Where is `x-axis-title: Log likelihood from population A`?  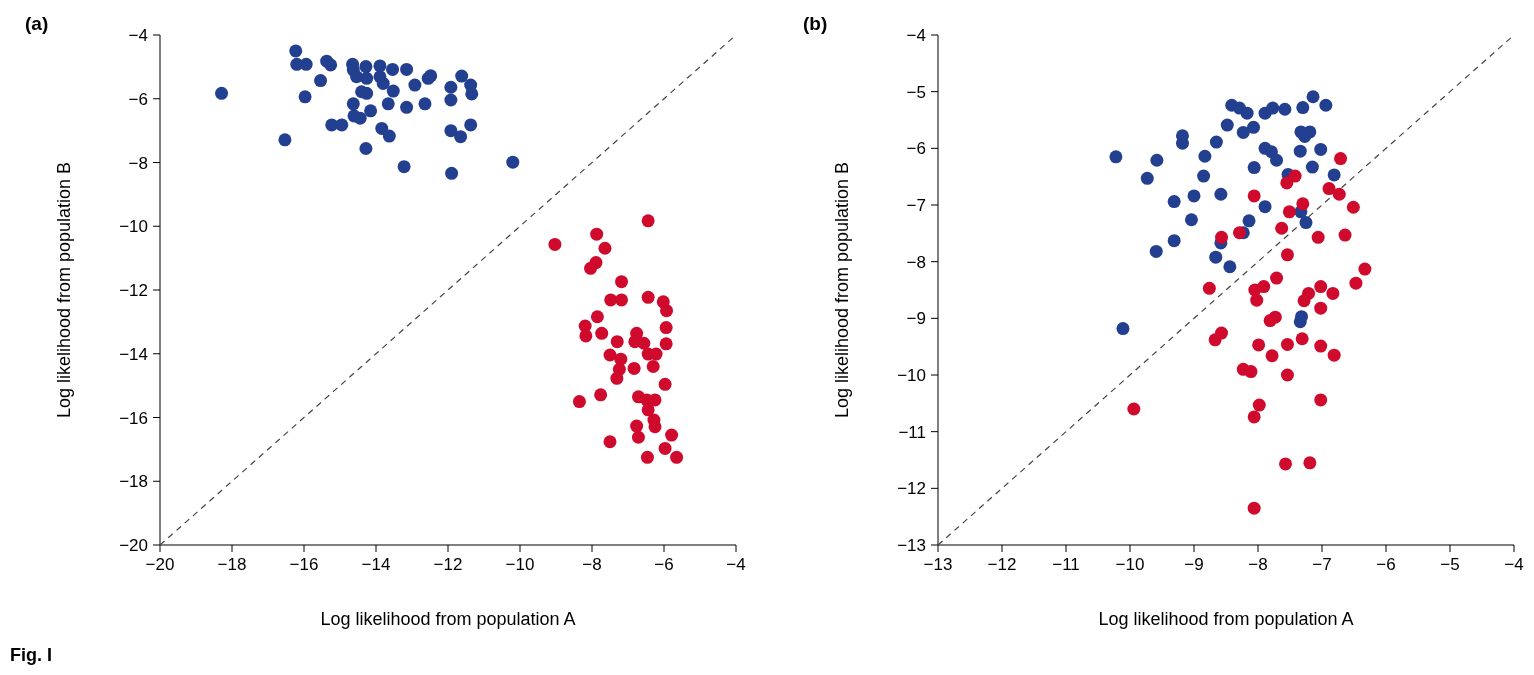
x-axis-title: Log likelihood from population A is located at coordinates (448, 619).